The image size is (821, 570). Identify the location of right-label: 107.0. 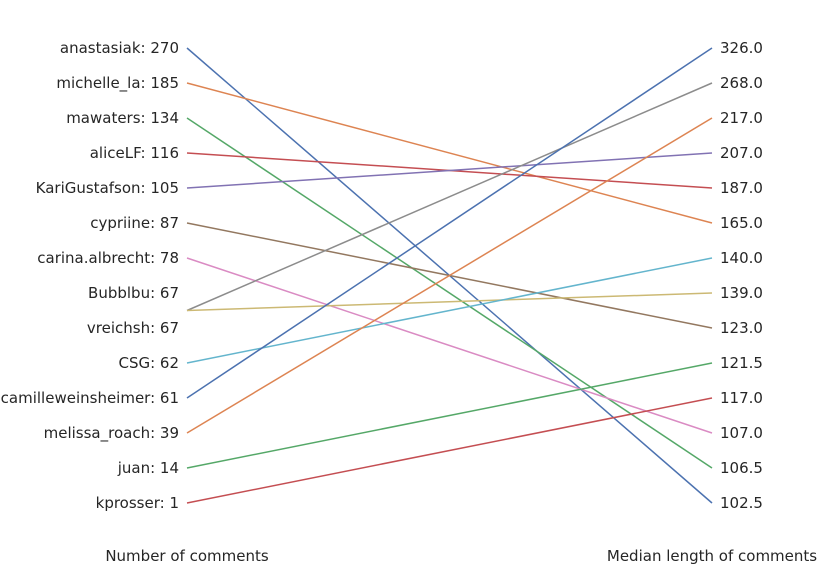
(741, 433).